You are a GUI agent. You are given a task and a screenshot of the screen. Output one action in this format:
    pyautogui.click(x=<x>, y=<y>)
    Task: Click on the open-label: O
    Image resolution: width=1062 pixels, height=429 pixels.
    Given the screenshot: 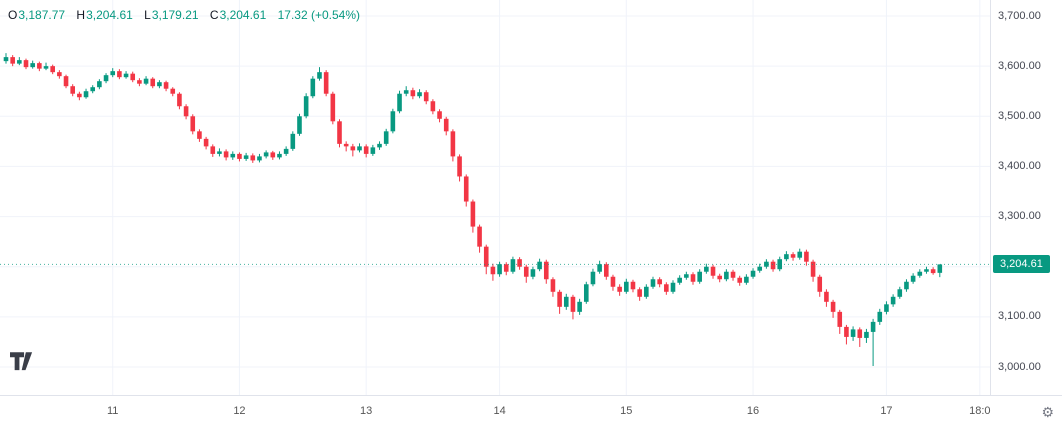 What is the action you would take?
    pyautogui.click(x=13, y=15)
    